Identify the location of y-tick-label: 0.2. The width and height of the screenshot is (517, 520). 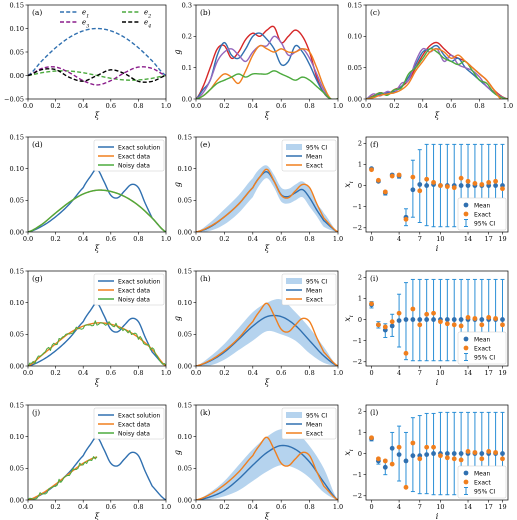
(187, 37).